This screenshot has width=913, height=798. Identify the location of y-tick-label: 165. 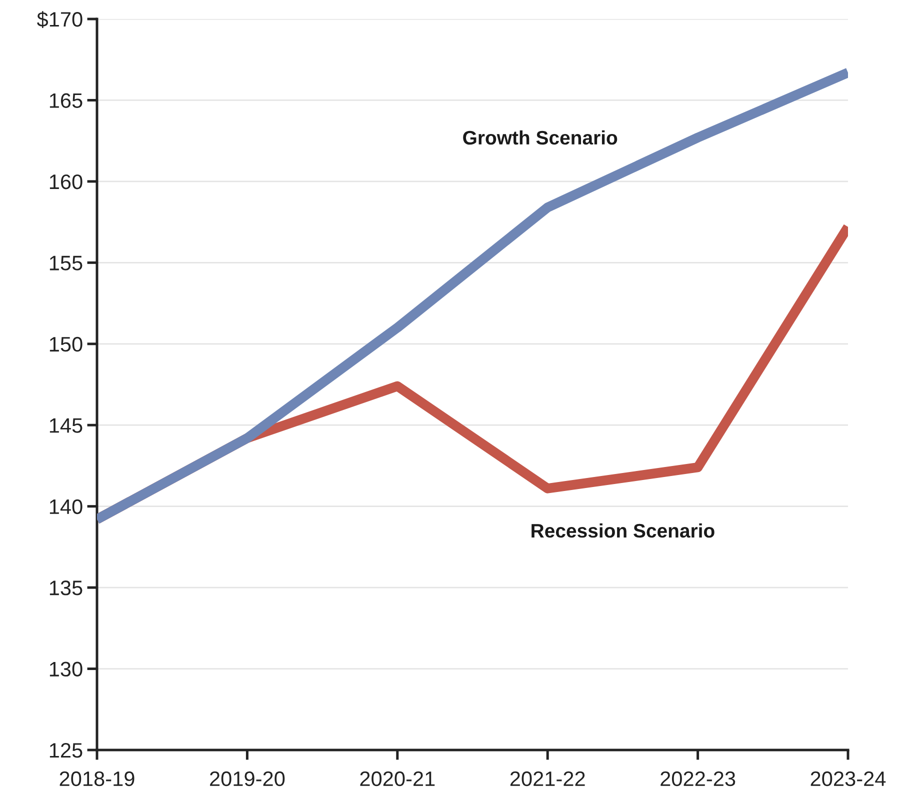
(66, 100).